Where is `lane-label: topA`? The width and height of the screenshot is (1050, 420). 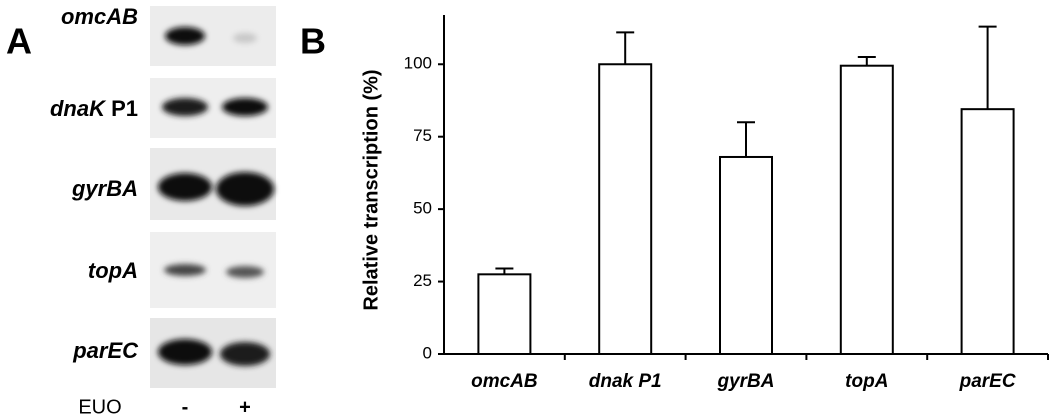 lane-label: topA is located at coordinates (113, 270).